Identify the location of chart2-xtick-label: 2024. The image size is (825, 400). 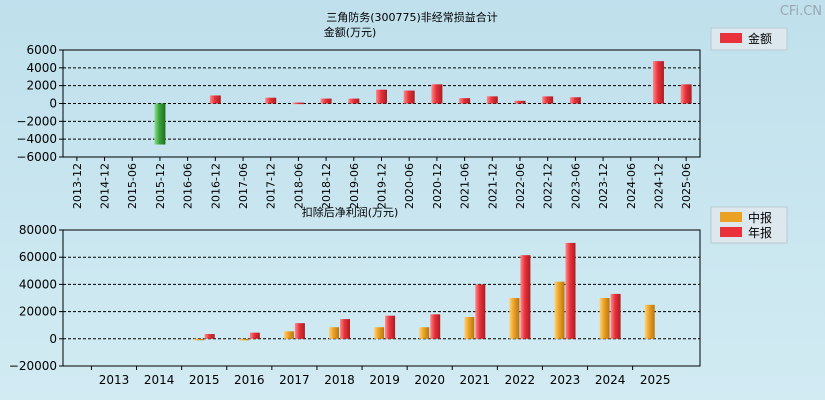
(610, 380).